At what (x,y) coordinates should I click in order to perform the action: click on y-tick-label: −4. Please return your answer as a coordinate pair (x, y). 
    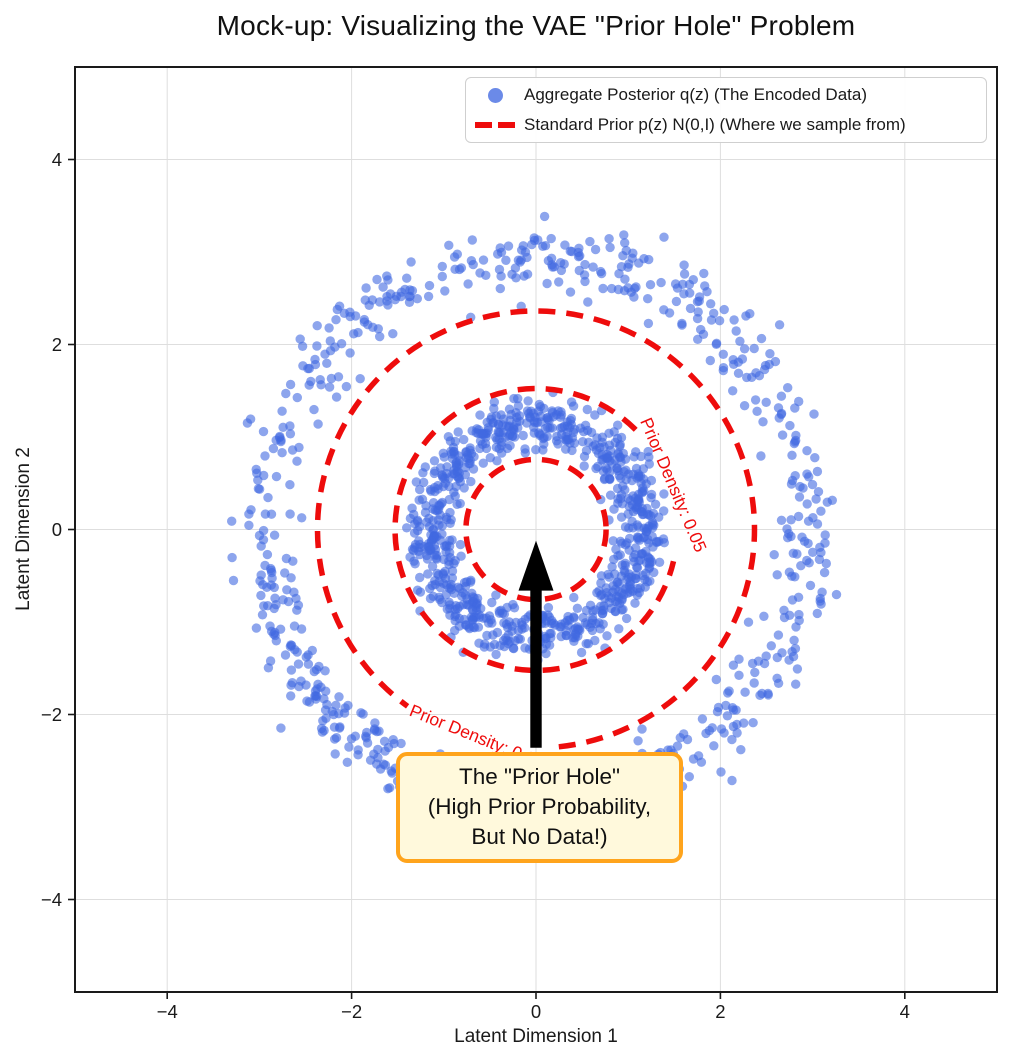
    Looking at the image, I should click on (51, 899).